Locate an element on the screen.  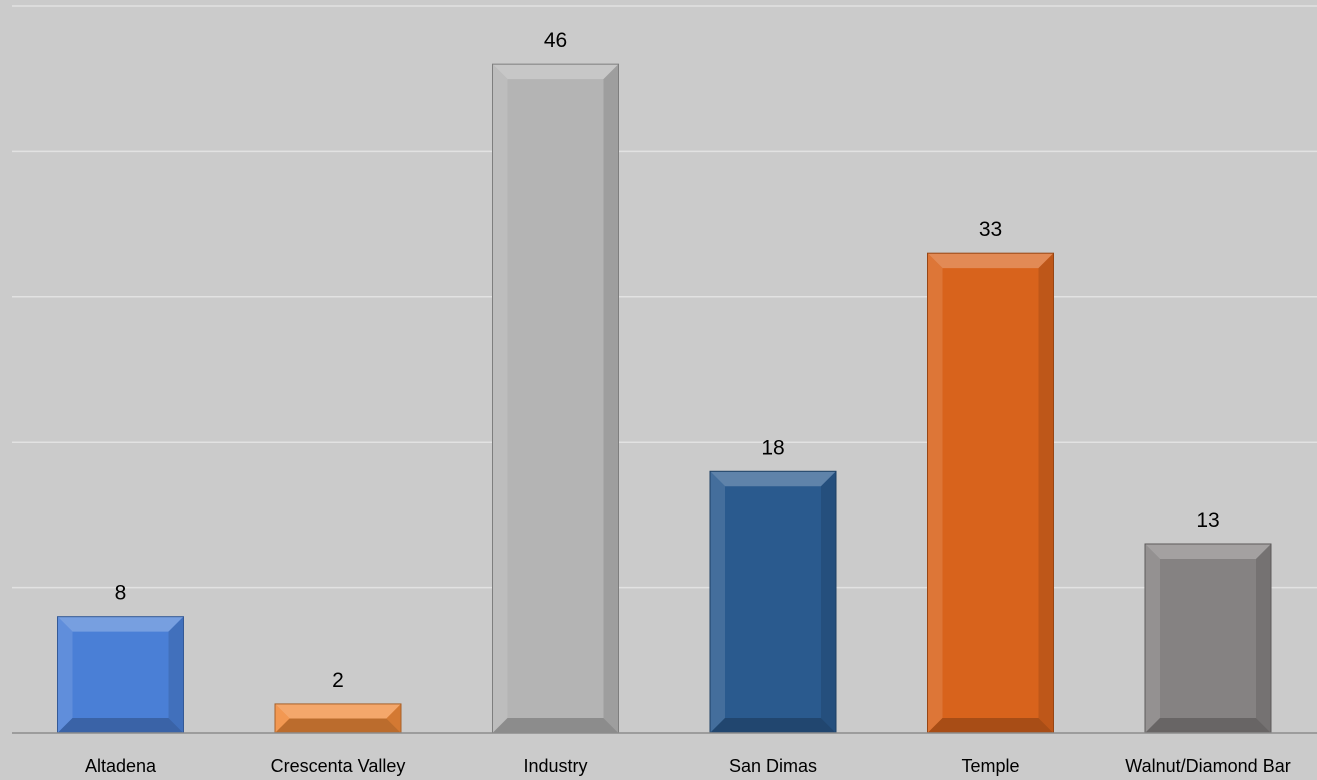
category-label: Altadena is located at coordinates (121, 766).